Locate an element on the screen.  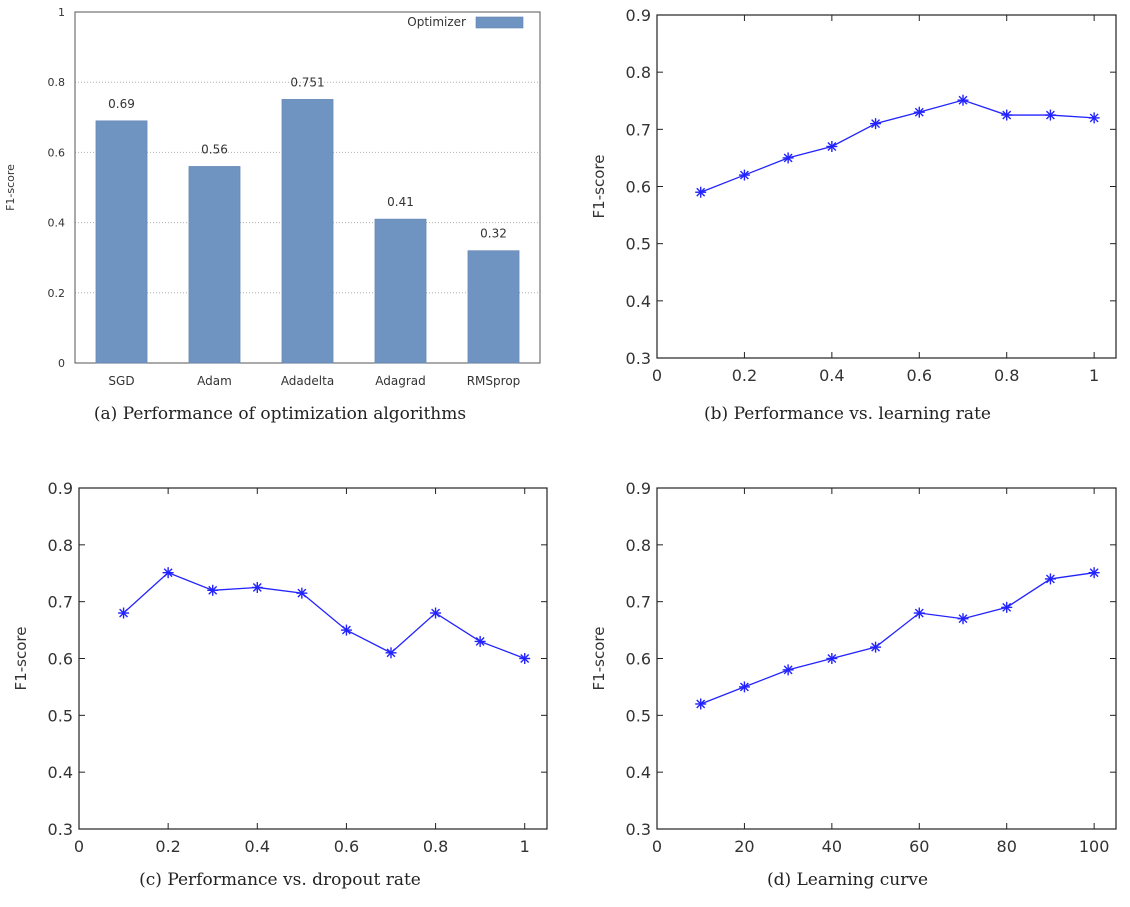
bar-data-label: 0.69 is located at coordinates (121, 104).